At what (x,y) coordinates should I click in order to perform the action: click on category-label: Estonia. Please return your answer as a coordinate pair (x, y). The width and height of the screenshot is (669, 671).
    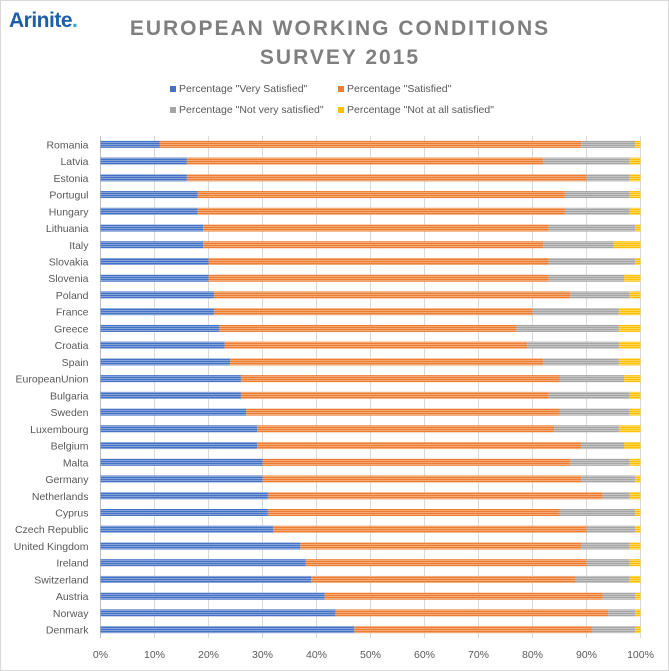
    Looking at the image, I should click on (70, 179).